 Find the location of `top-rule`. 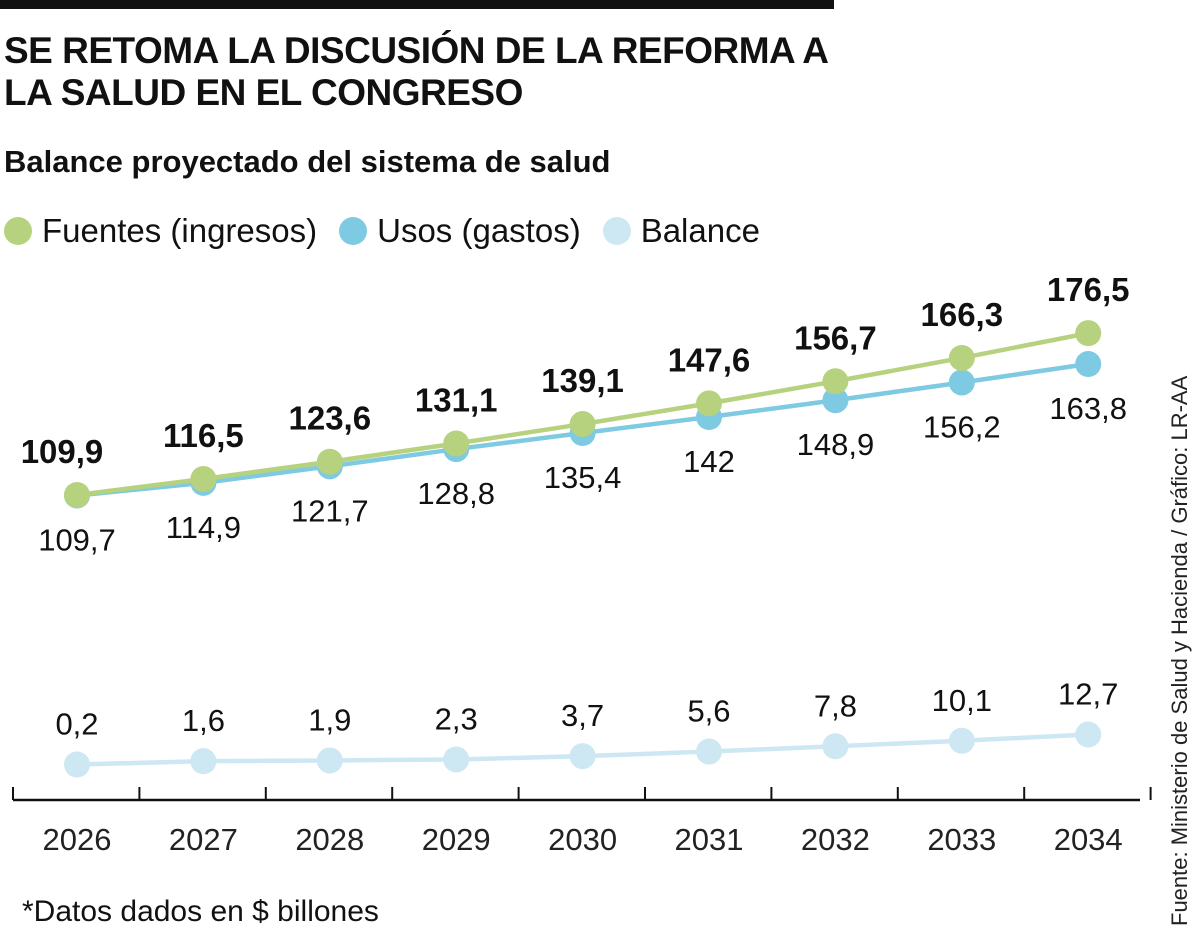

top-rule is located at coordinates (417, 4).